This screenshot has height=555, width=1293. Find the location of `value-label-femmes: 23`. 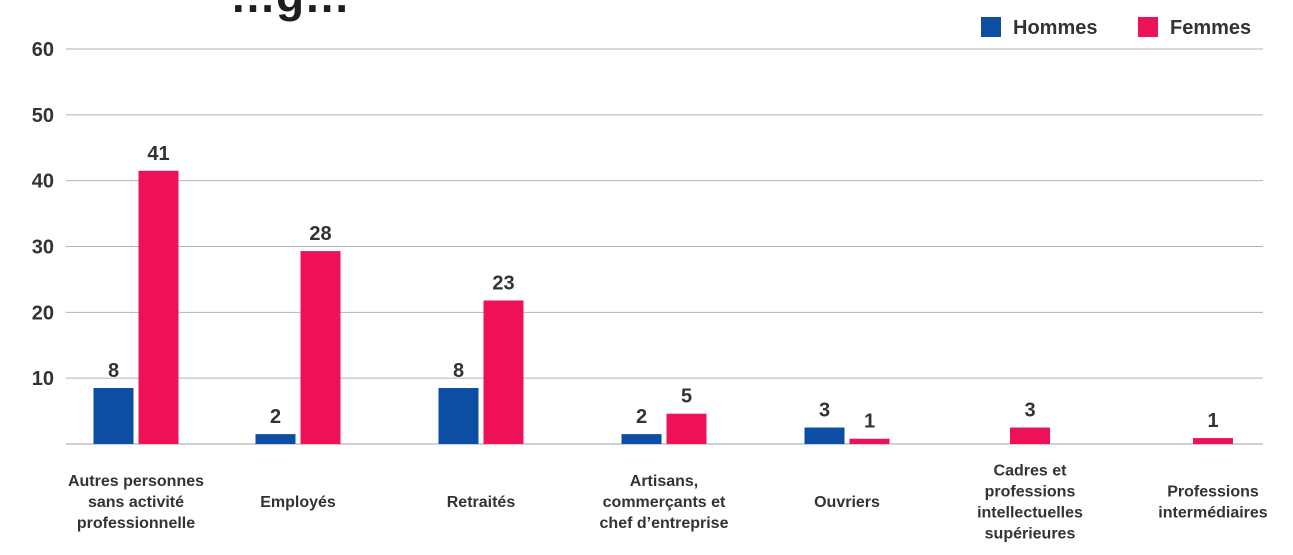

value-label-femmes: 23 is located at coordinates (503, 283).